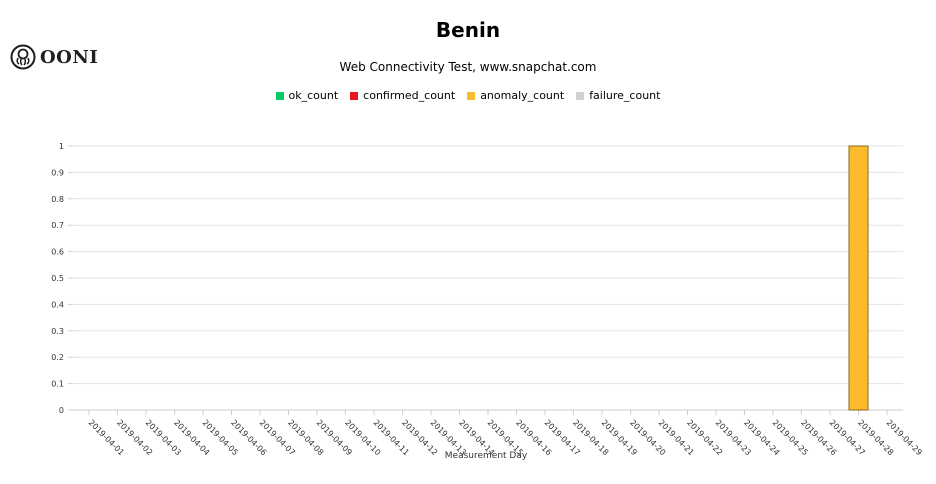  I want to click on legend-item-anomaly: anomaly_count, so click(515, 95).